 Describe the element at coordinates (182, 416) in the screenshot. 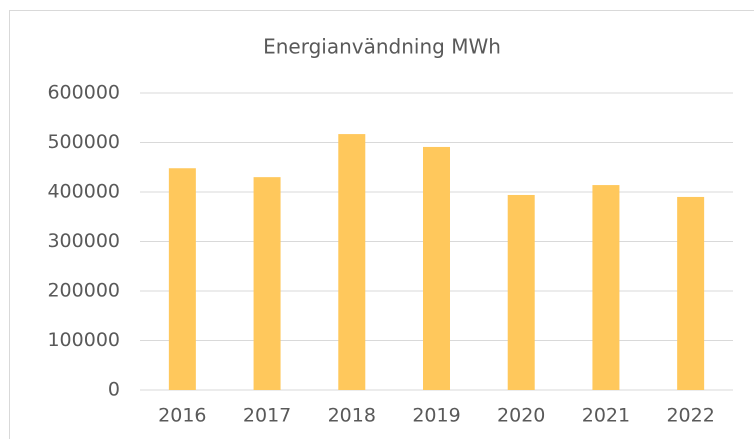

I see `x-tick-label: 2016` at that location.